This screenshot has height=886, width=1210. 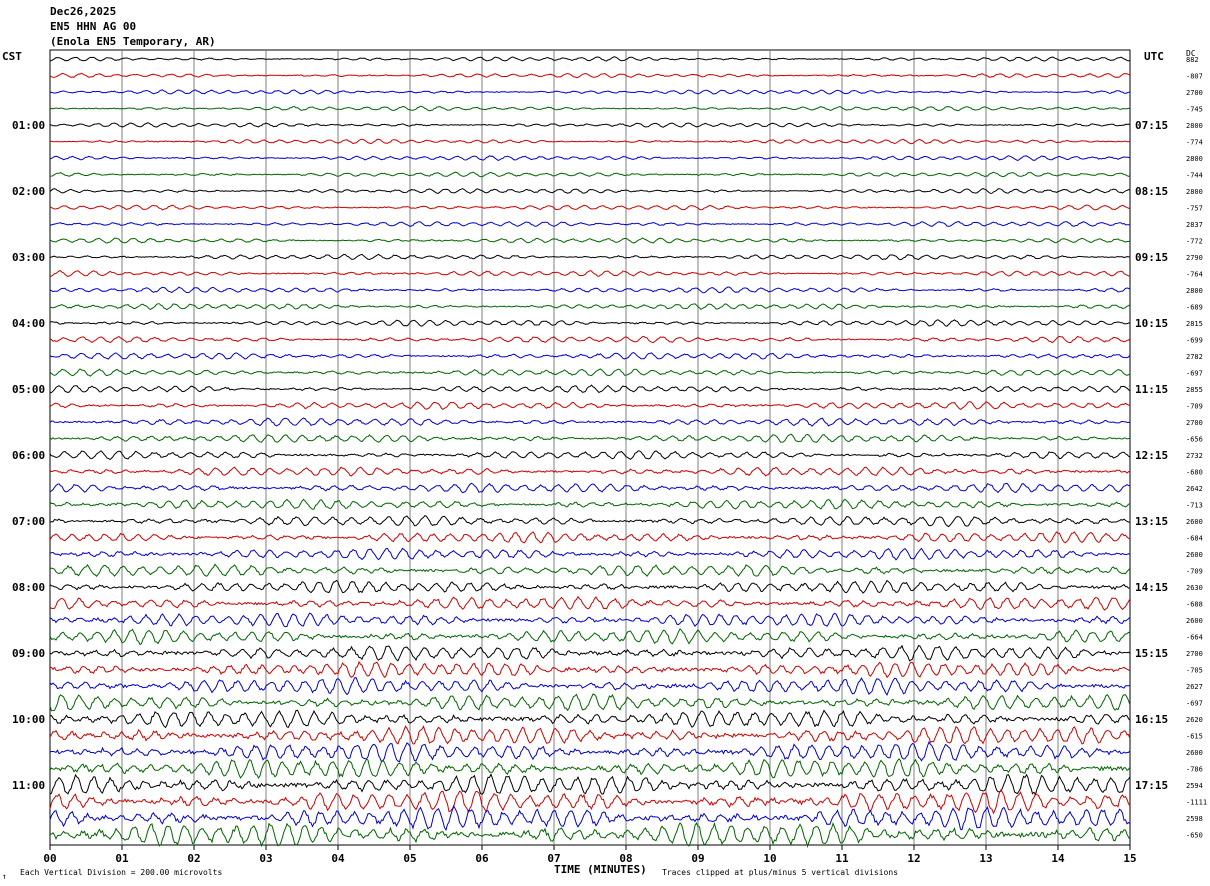 I want to click on x-tick-label: 10, so click(x=769, y=858).